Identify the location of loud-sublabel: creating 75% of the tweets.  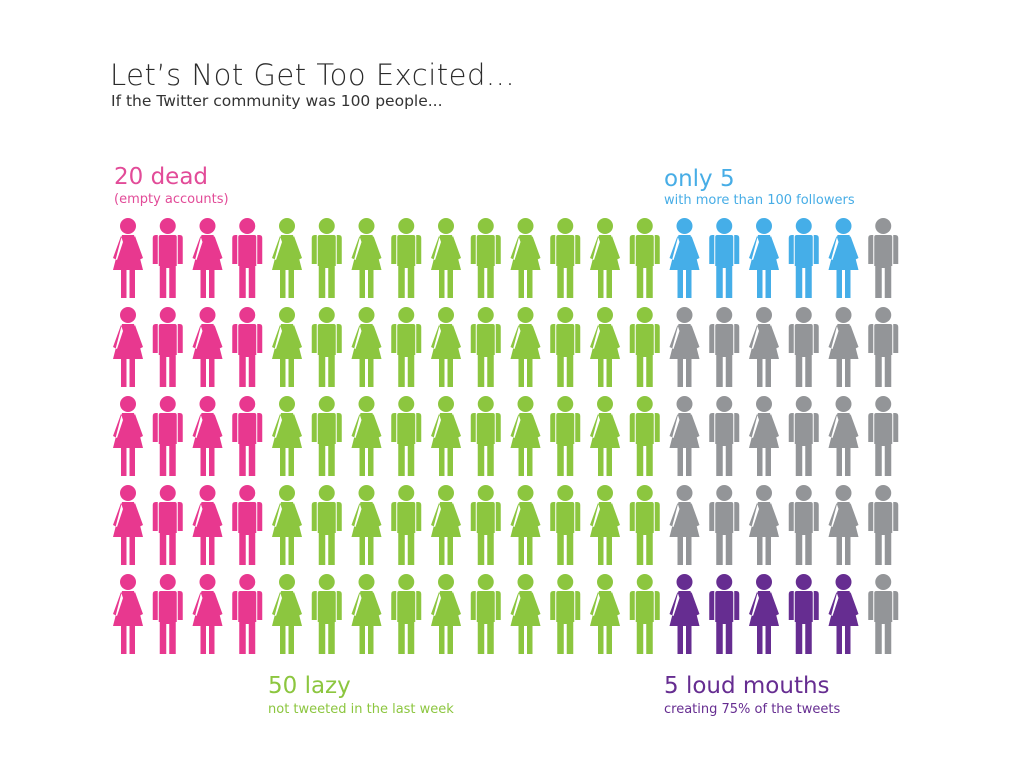
(752, 709).